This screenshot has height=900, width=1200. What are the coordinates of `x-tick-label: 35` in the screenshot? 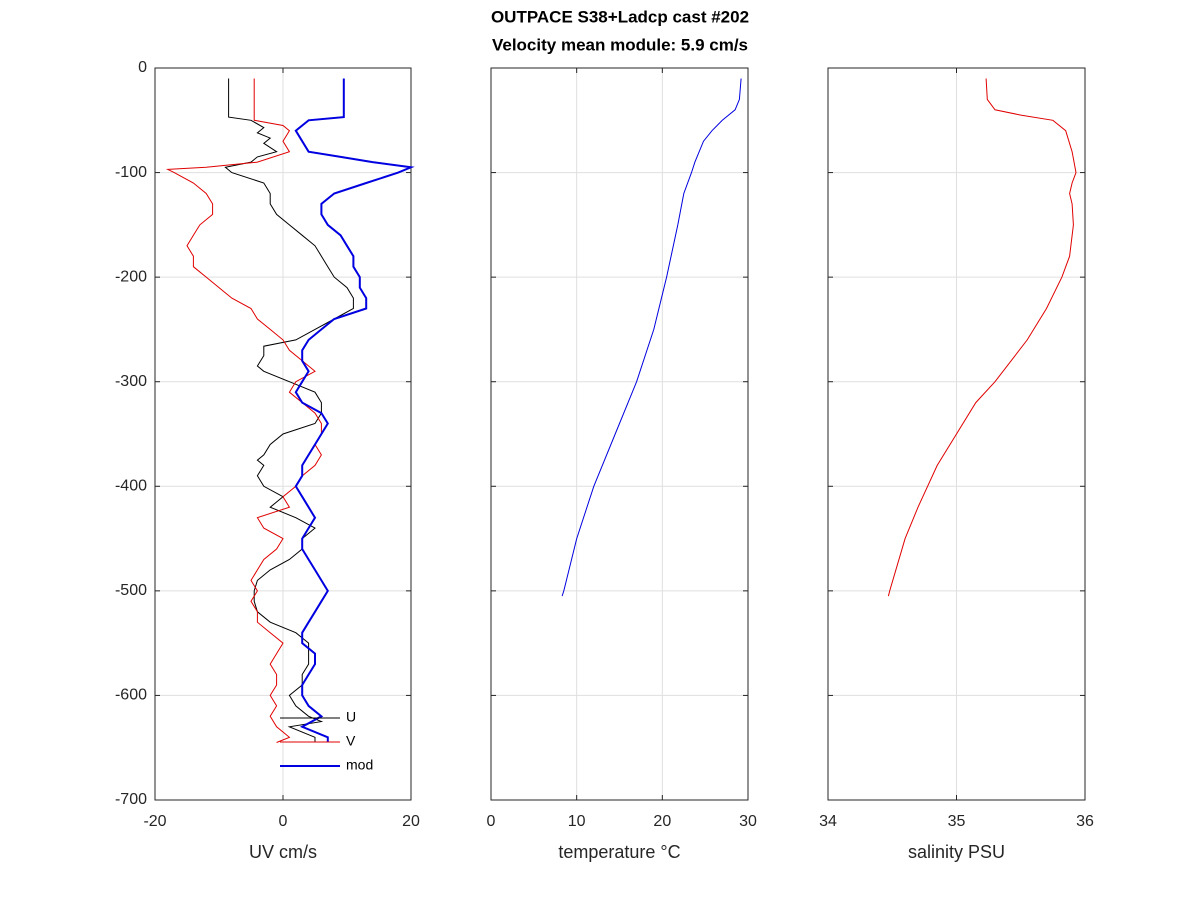 It's located at (957, 821).